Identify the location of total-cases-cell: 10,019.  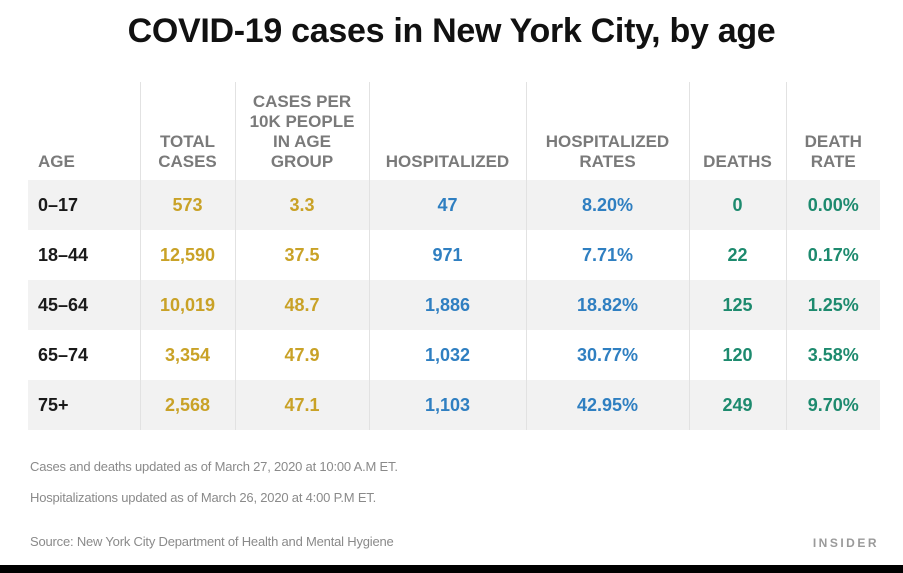
(187, 305).